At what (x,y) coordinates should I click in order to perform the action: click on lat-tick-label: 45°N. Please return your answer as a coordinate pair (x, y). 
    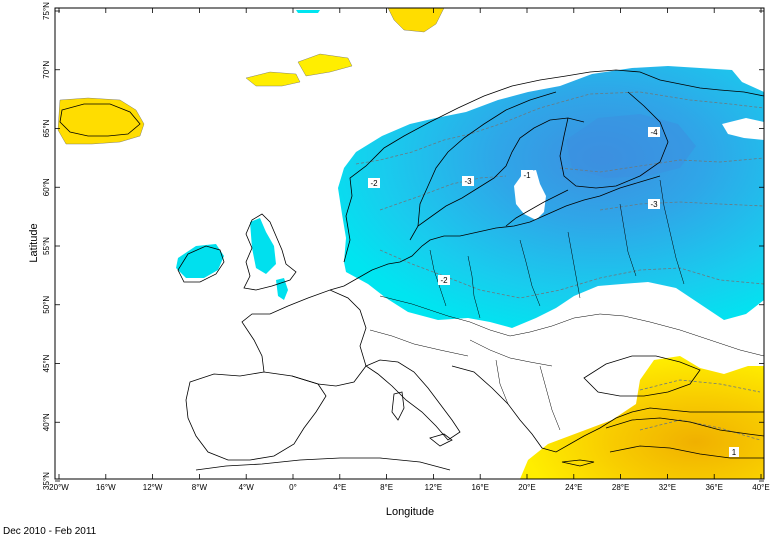
    Looking at the image, I should click on (46, 363).